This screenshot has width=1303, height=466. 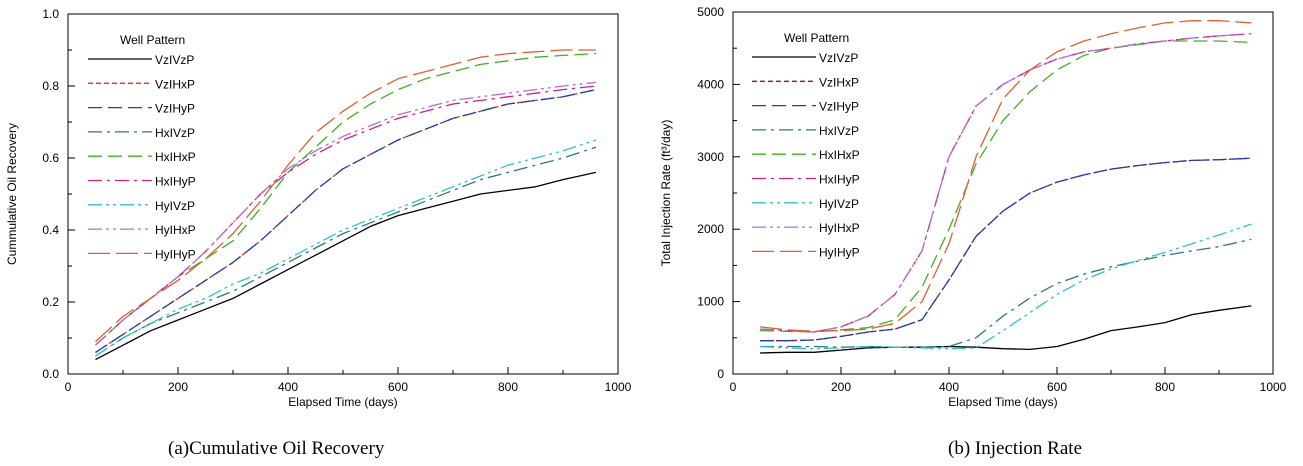 What do you see at coordinates (839, 204) in the screenshot?
I see `injection-legend-label-hyivzp: HyIVzP` at bounding box center [839, 204].